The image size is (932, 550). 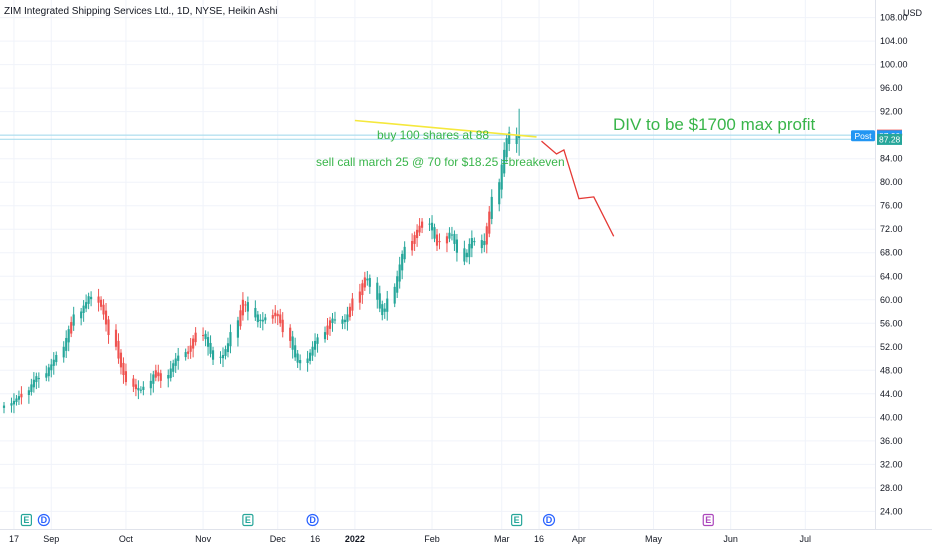 What do you see at coordinates (312, 520) in the screenshot?
I see `dividend-badge: D` at bounding box center [312, 520].